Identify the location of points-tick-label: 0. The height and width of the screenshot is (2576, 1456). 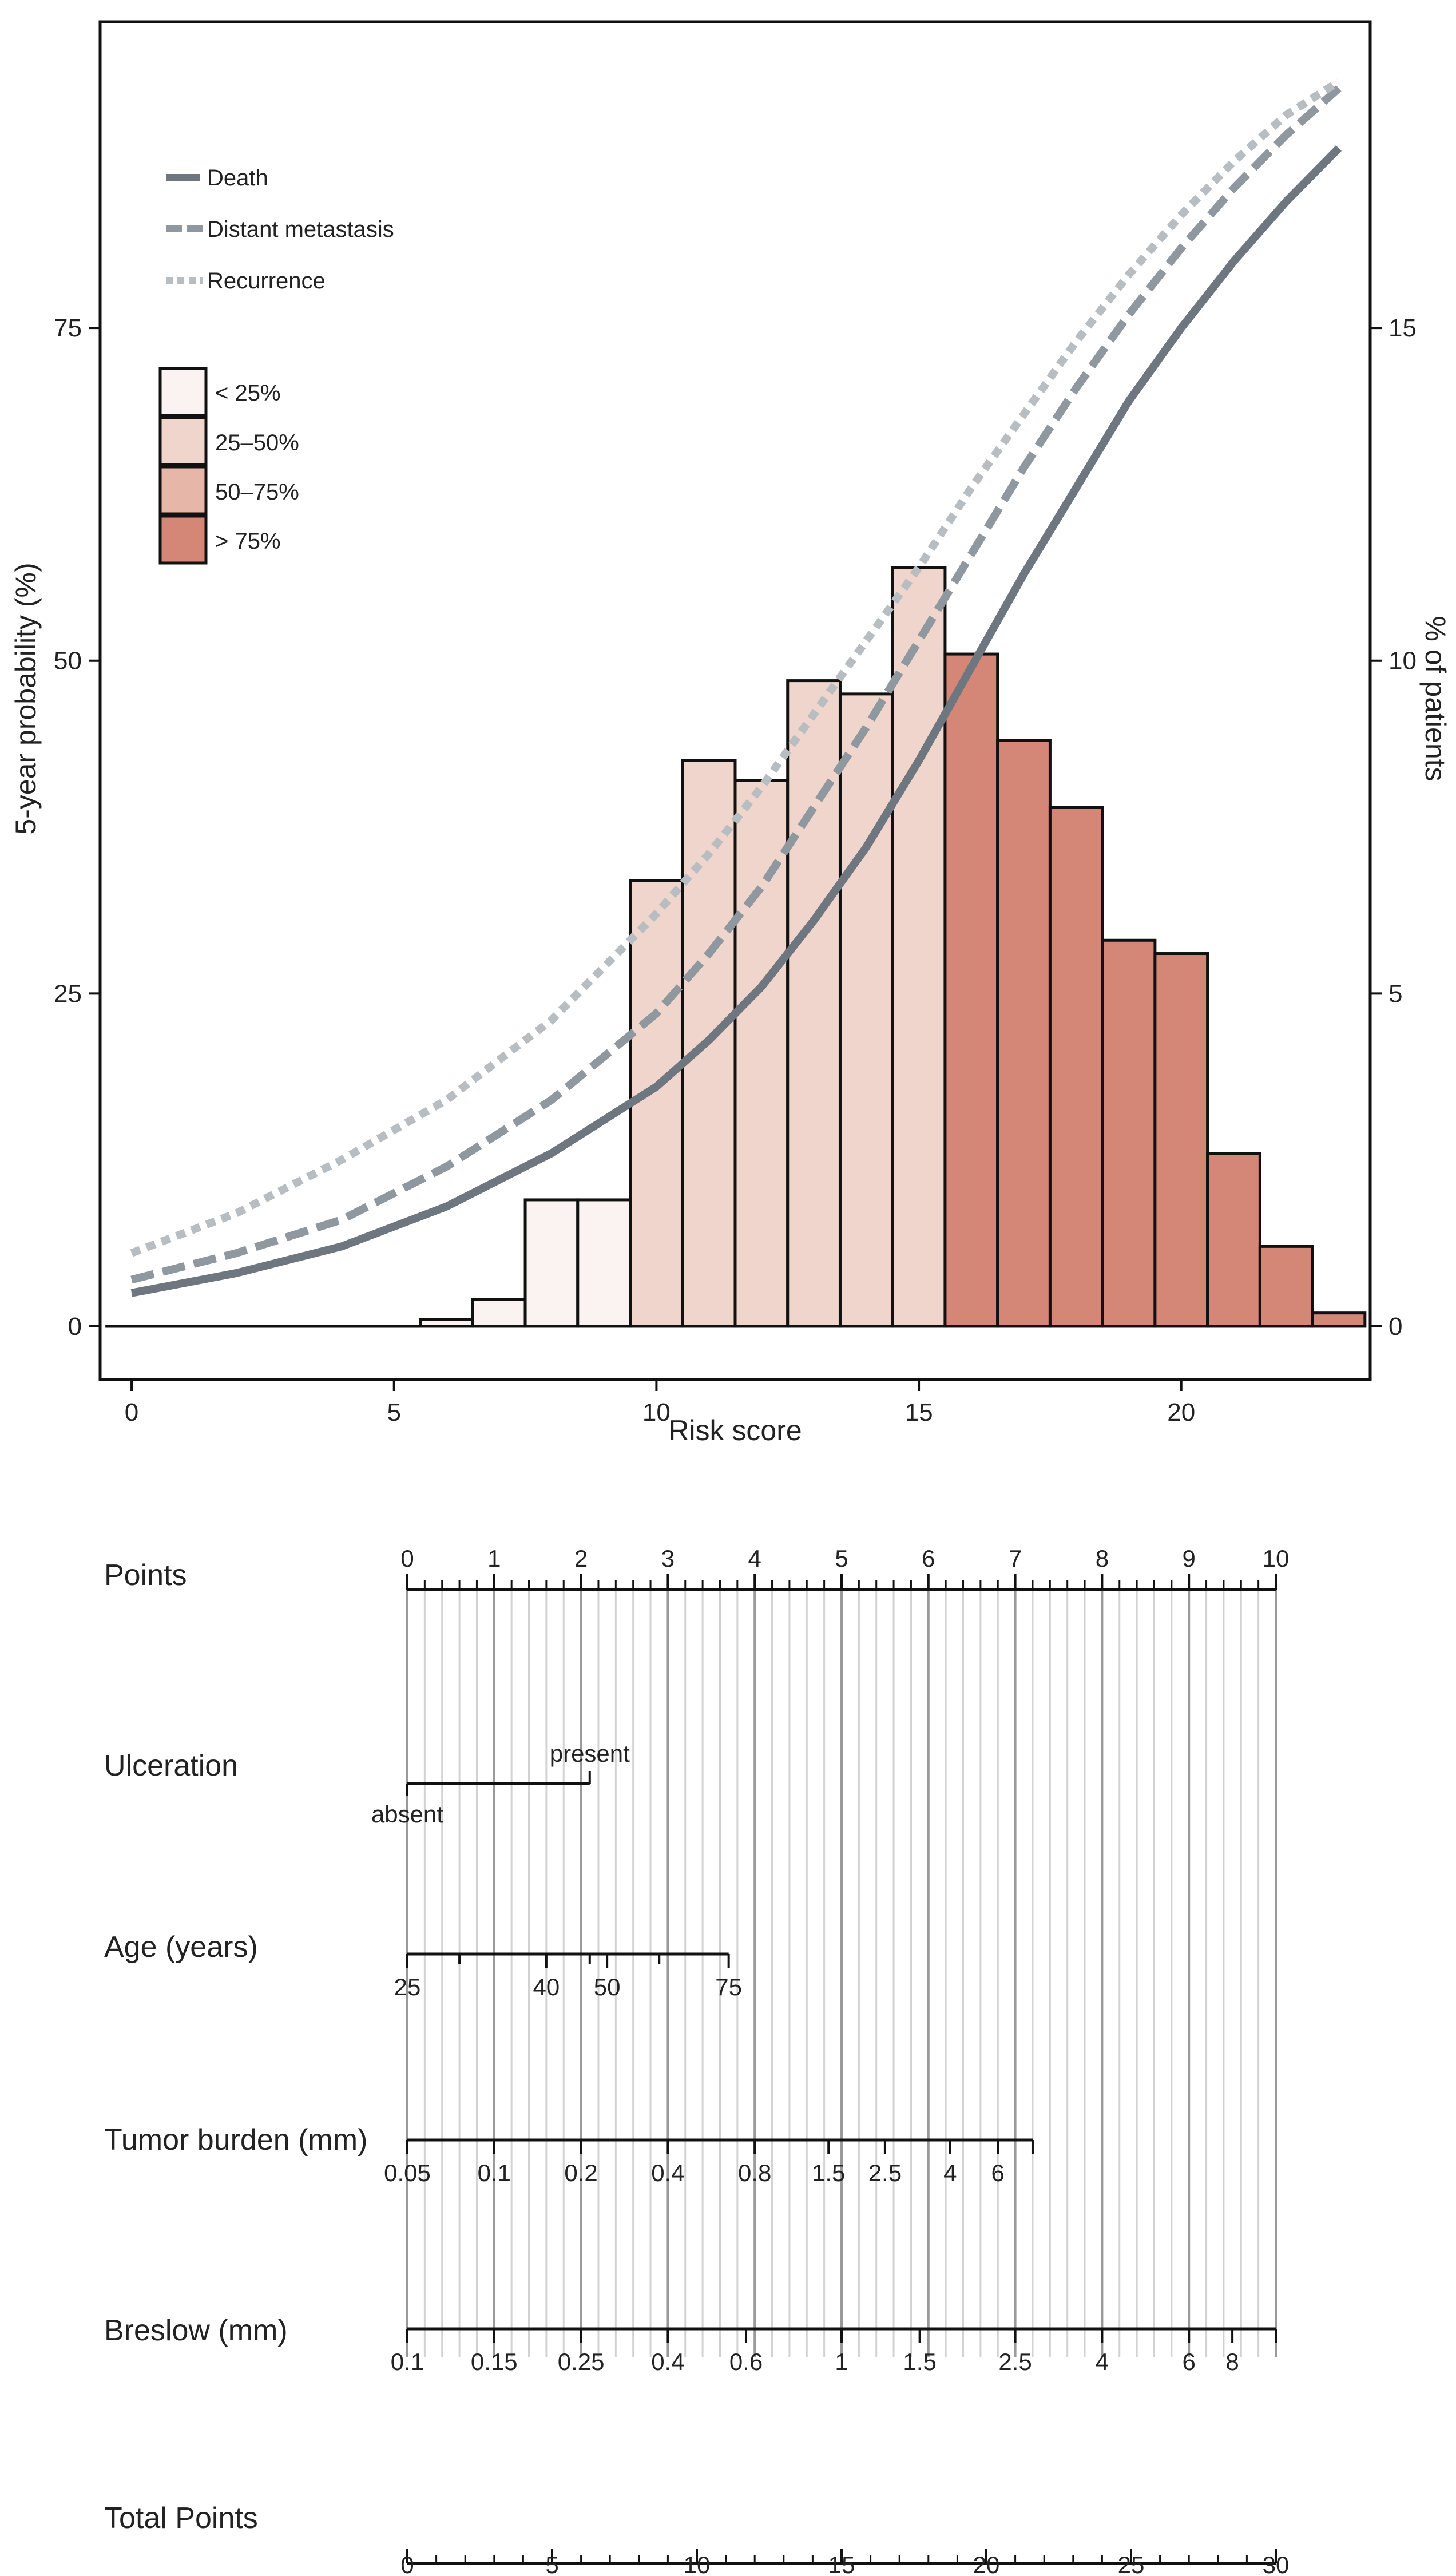
(407, 1559).